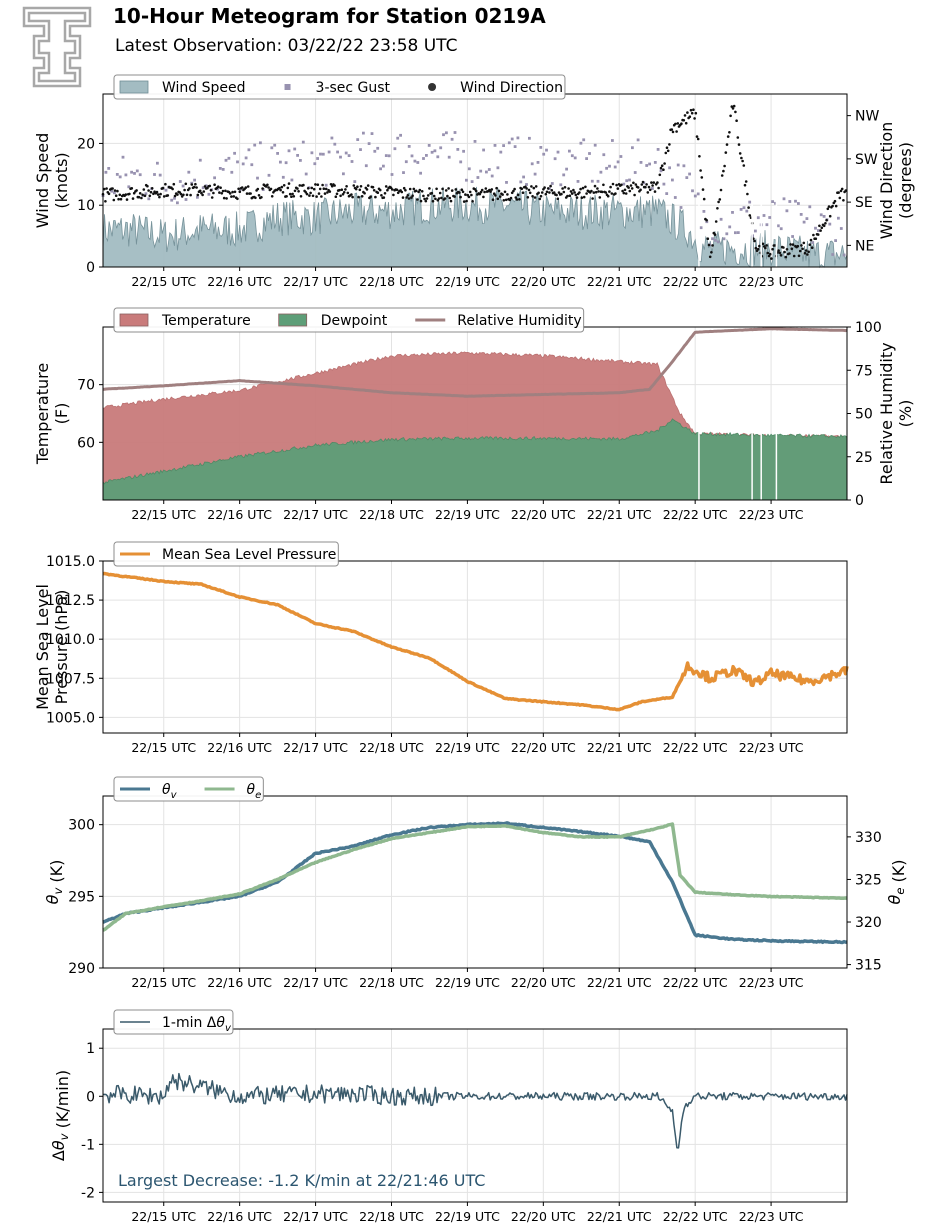  What do you see at coordinates (57, 47) in the screenshot?
I see `texas-tech-logo-icon` at bounding box center [57, 47].